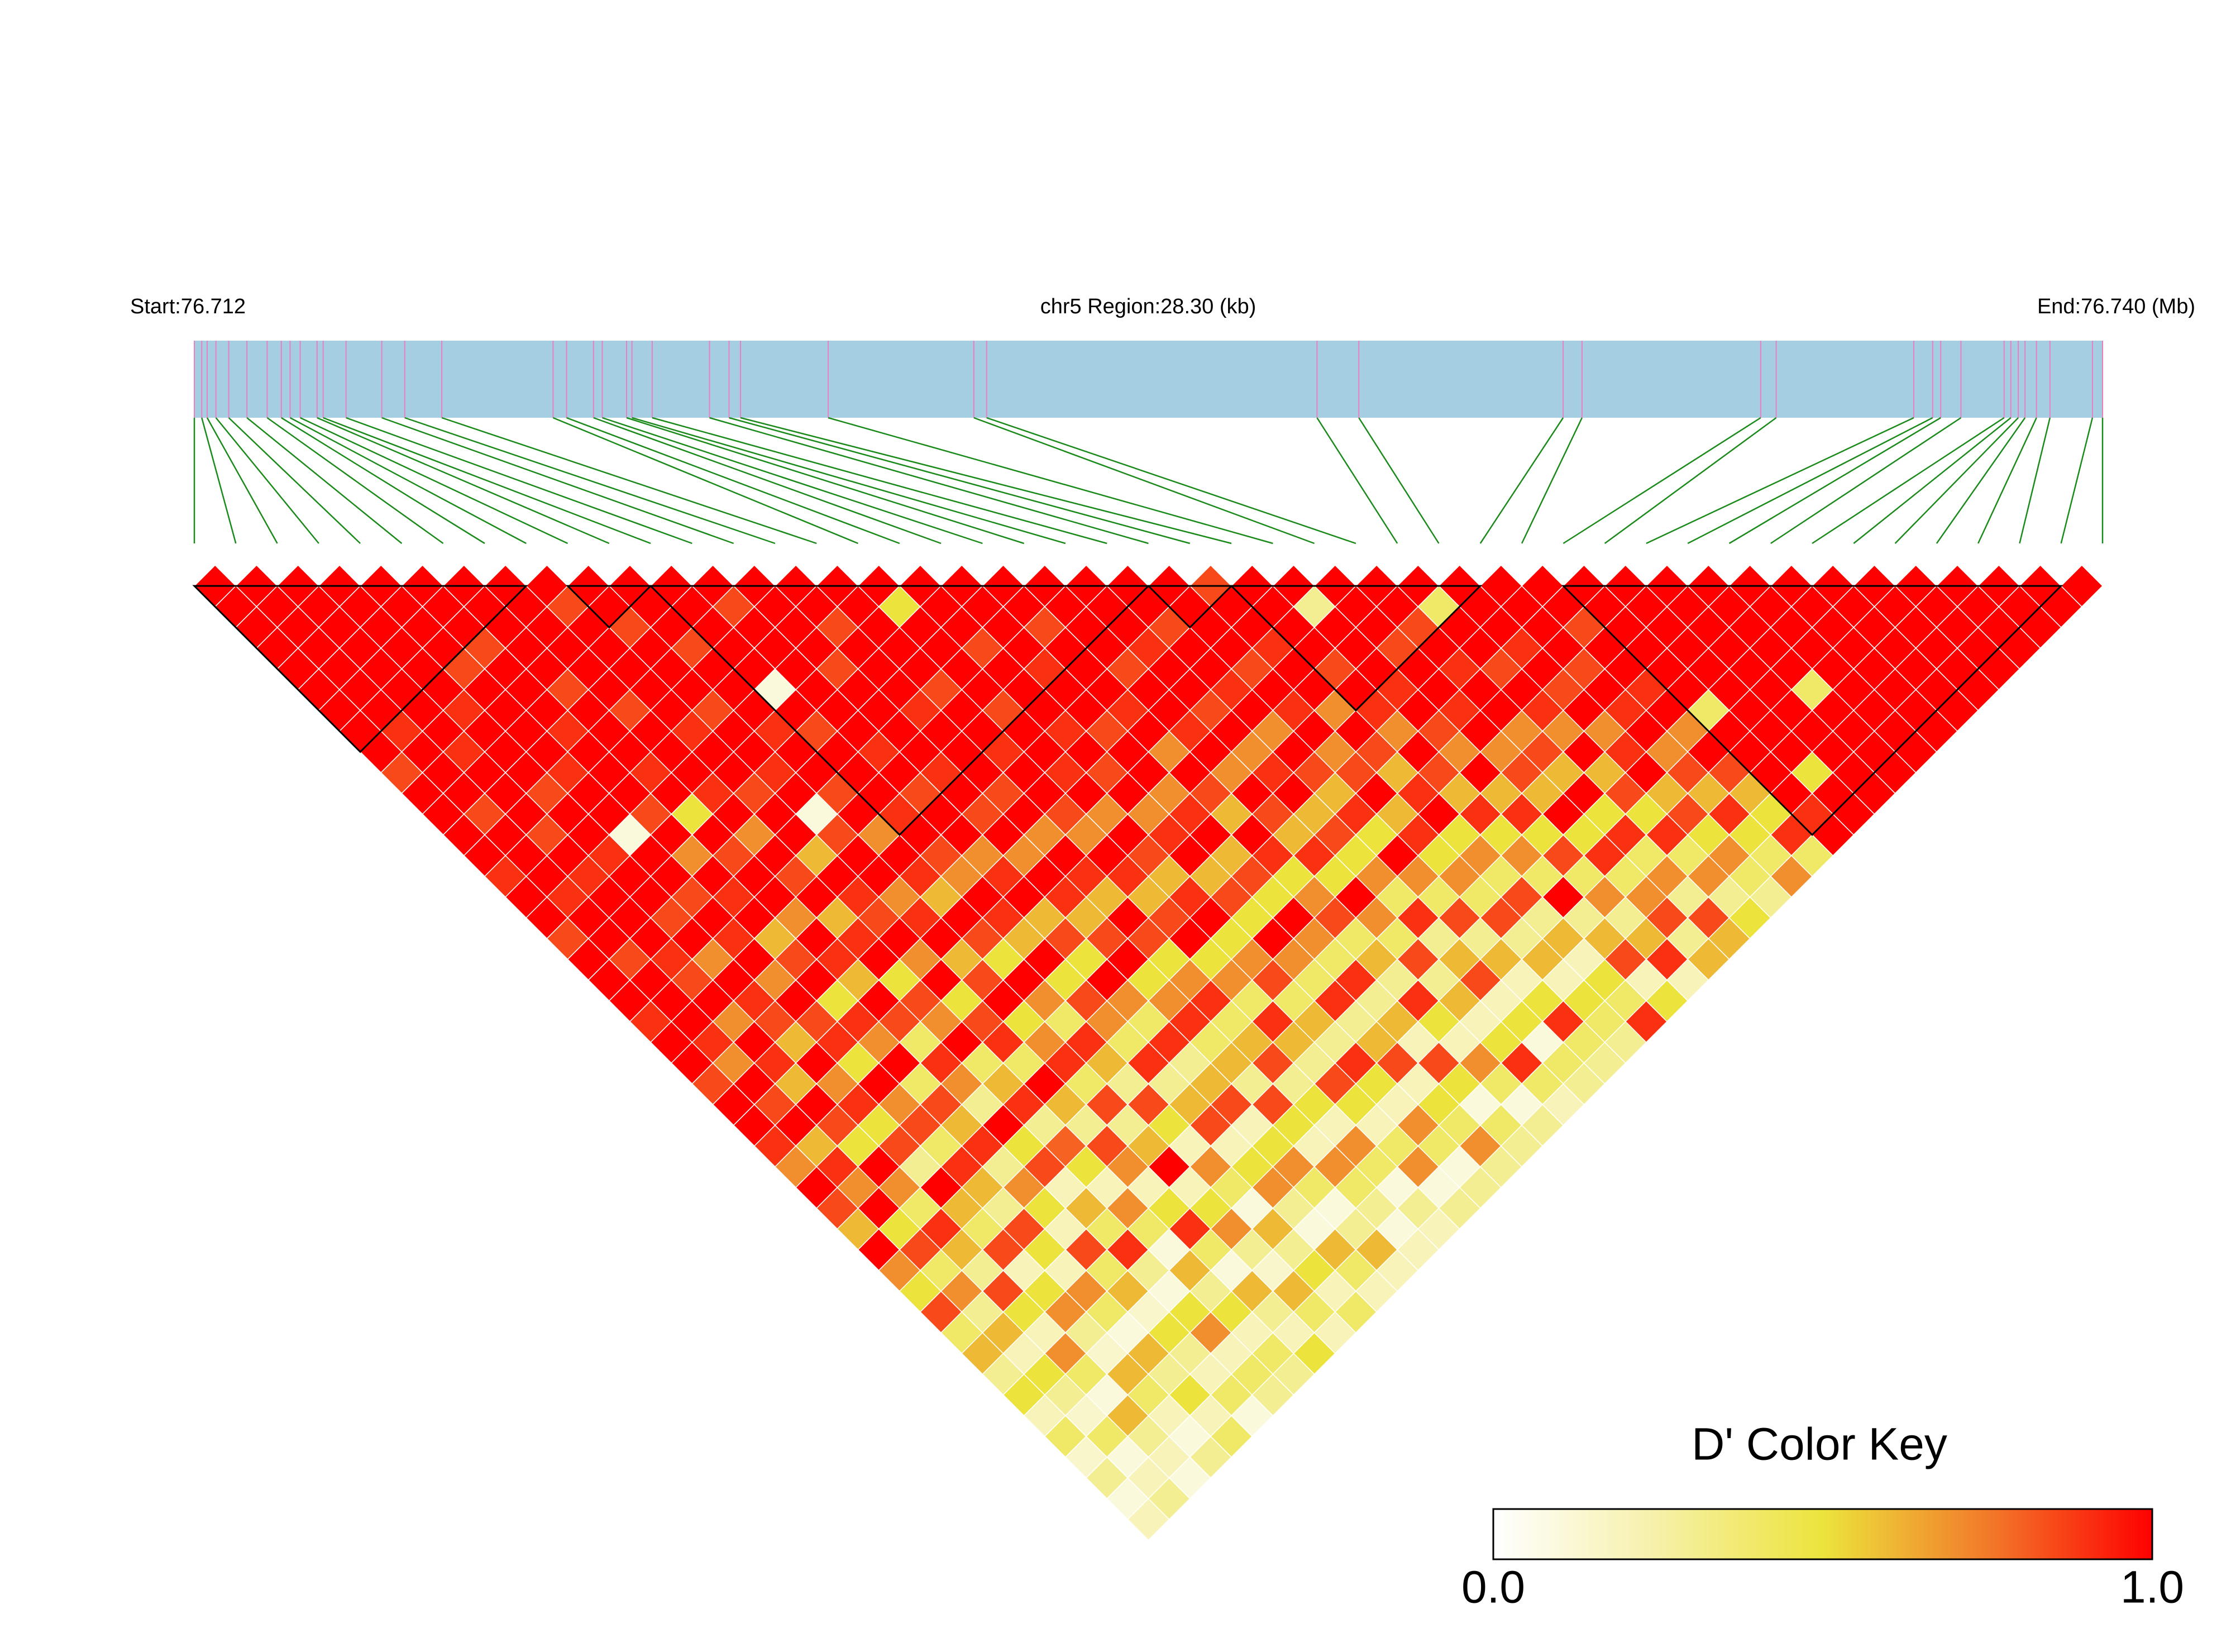 The height and width of the screenshot is (1652, 2231). I want to click on colorbar-title: D' Color Key, so click(1819, 1444).